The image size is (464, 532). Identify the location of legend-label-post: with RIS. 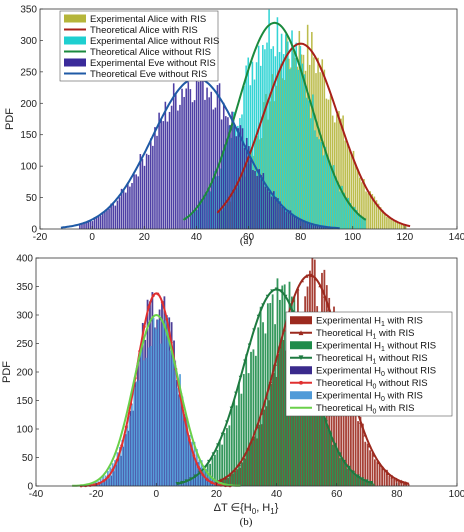
(395, 408).